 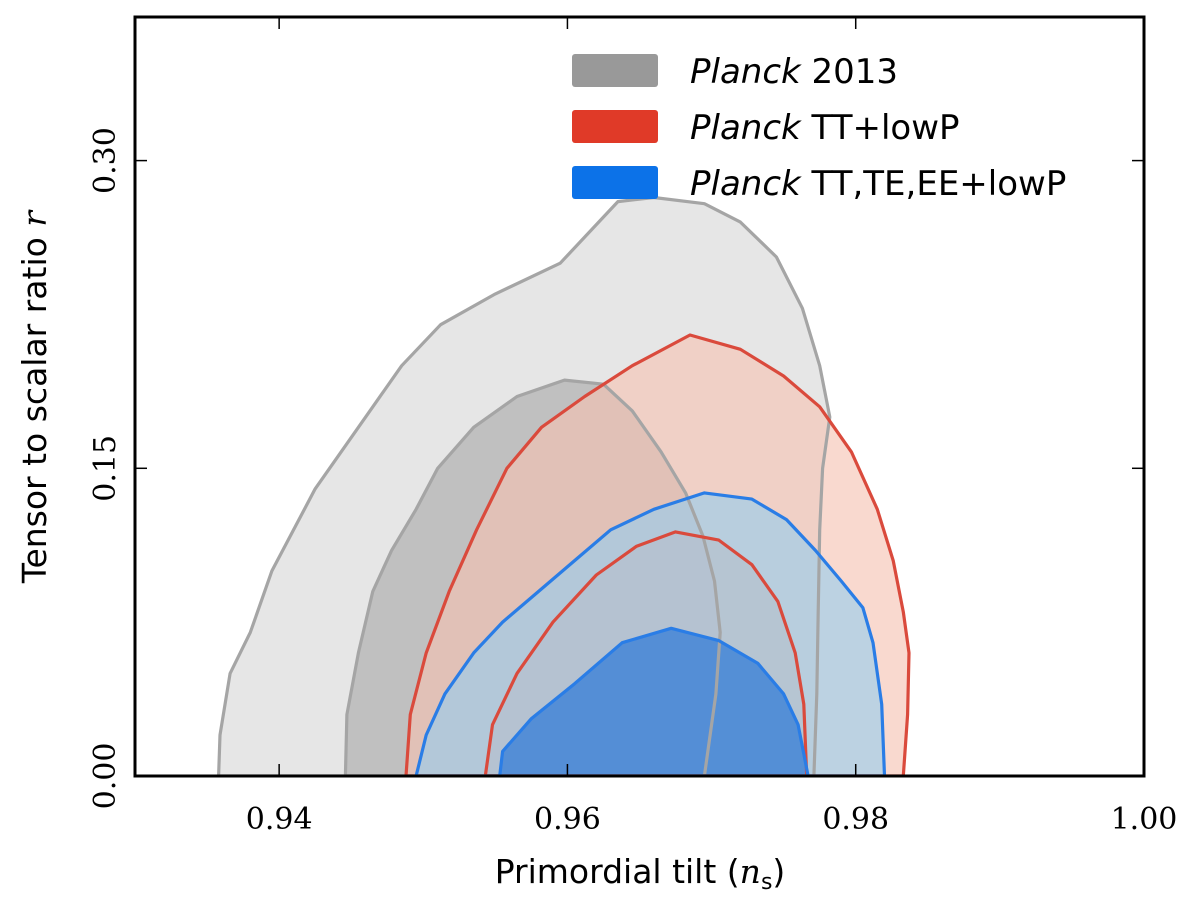 I want to click on y-tick-label: 0.00, so click(x=105, y=776).